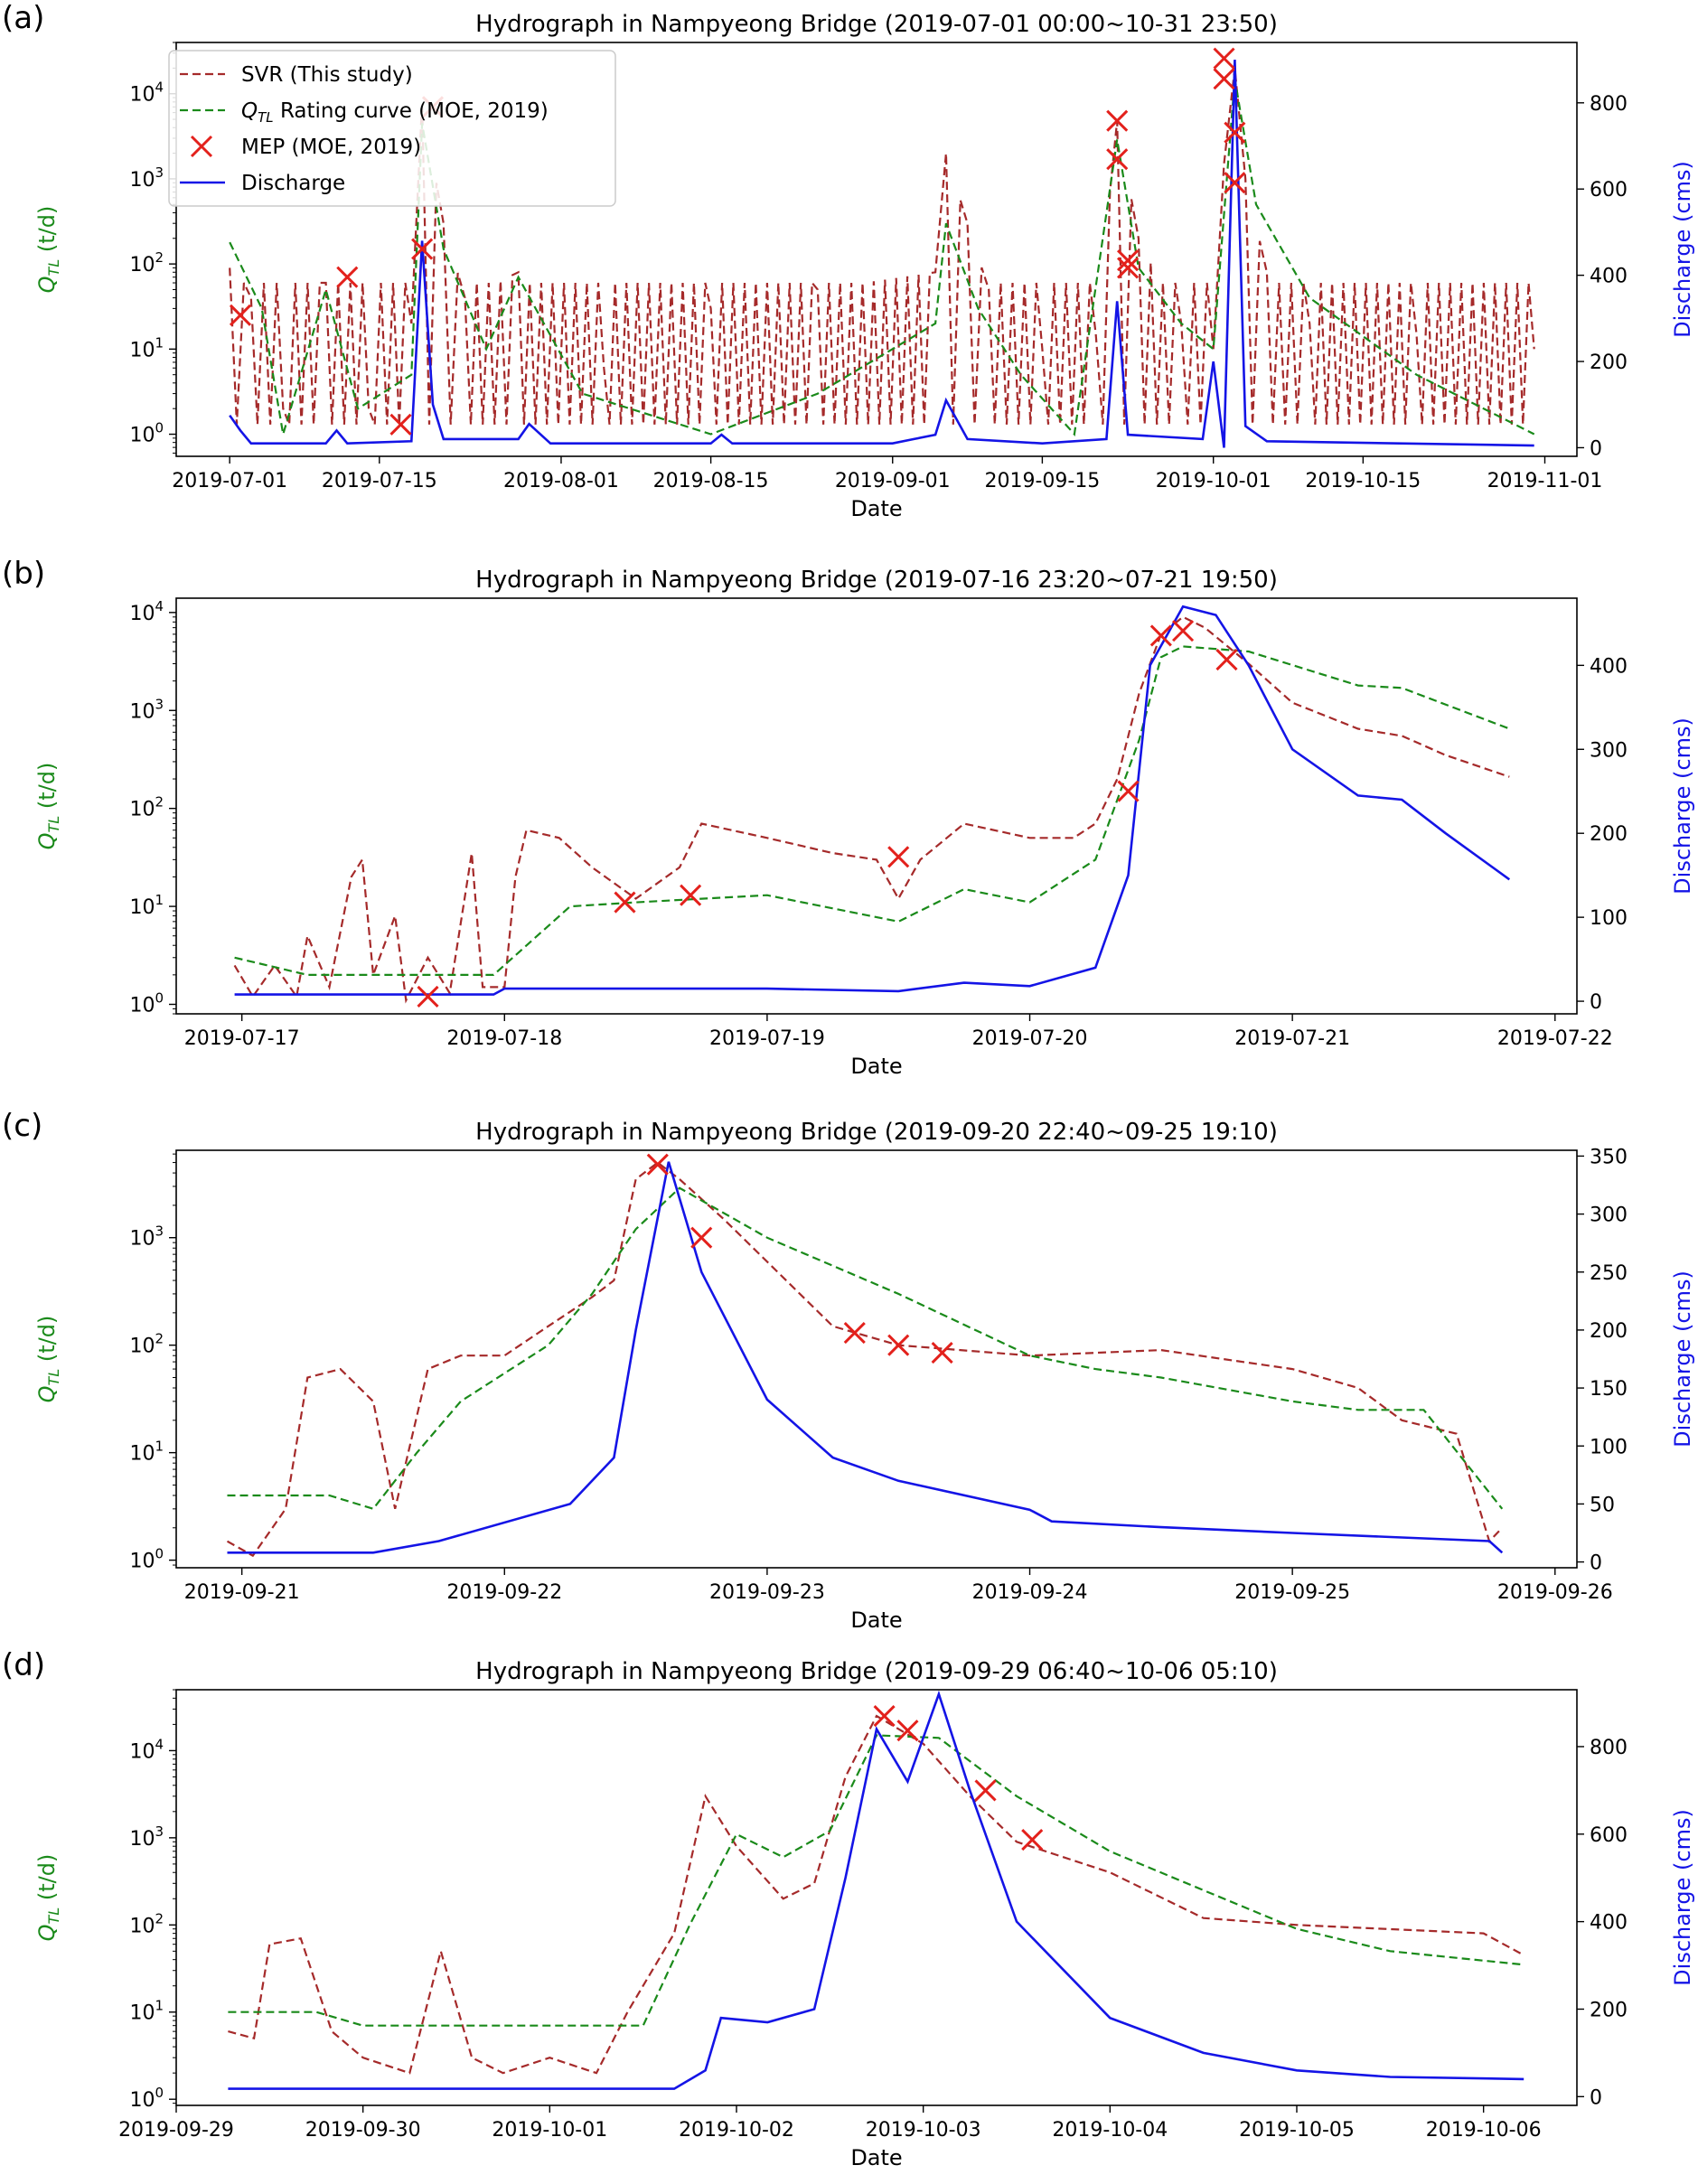  Describe the element at coordinates (1609, 751) in the screenshot. I see `y-right-tick-label: 300` at that location.